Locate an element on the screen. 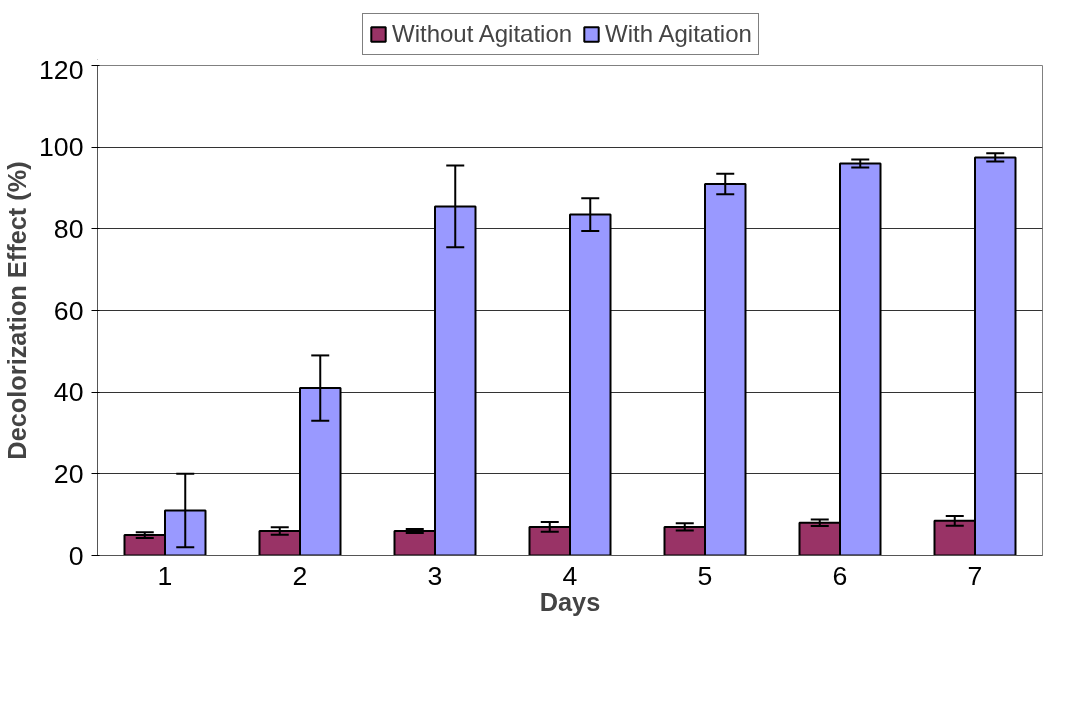 The image size is (1075, 704). y-tick-label: 20 is located at coordinates (68, 473).